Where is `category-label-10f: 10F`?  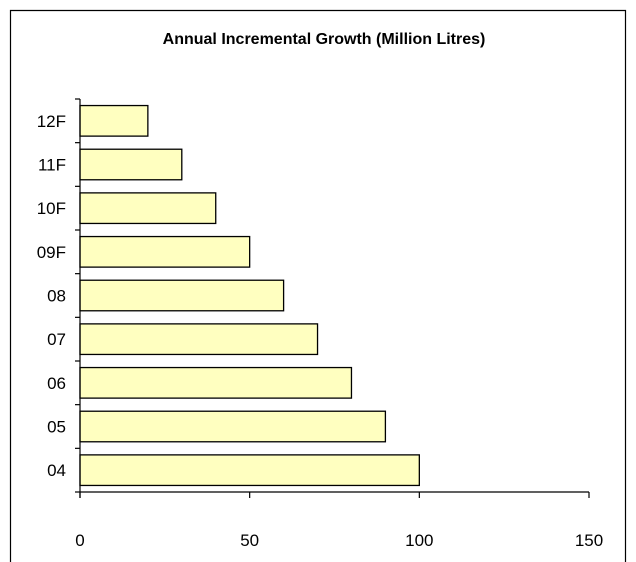
category-label-10f: 10F is located at coordinates (51, 208).